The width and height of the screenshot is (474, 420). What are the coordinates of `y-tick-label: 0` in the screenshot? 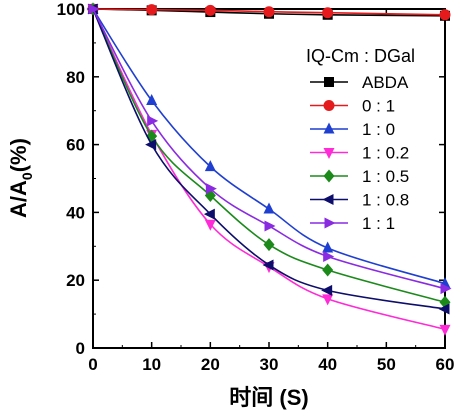 It's located at (80, 348).